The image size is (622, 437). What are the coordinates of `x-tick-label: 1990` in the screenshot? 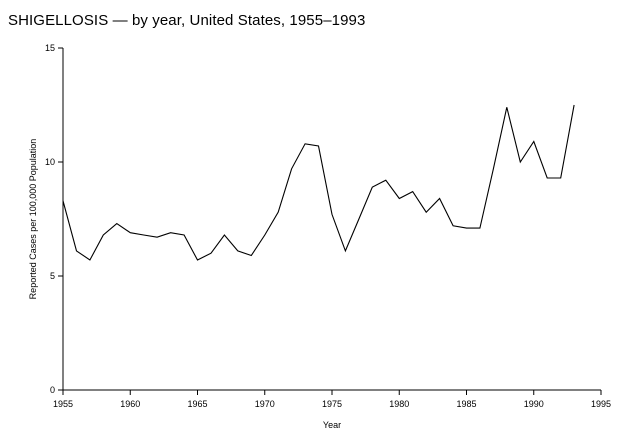 It's located at (534, 404).